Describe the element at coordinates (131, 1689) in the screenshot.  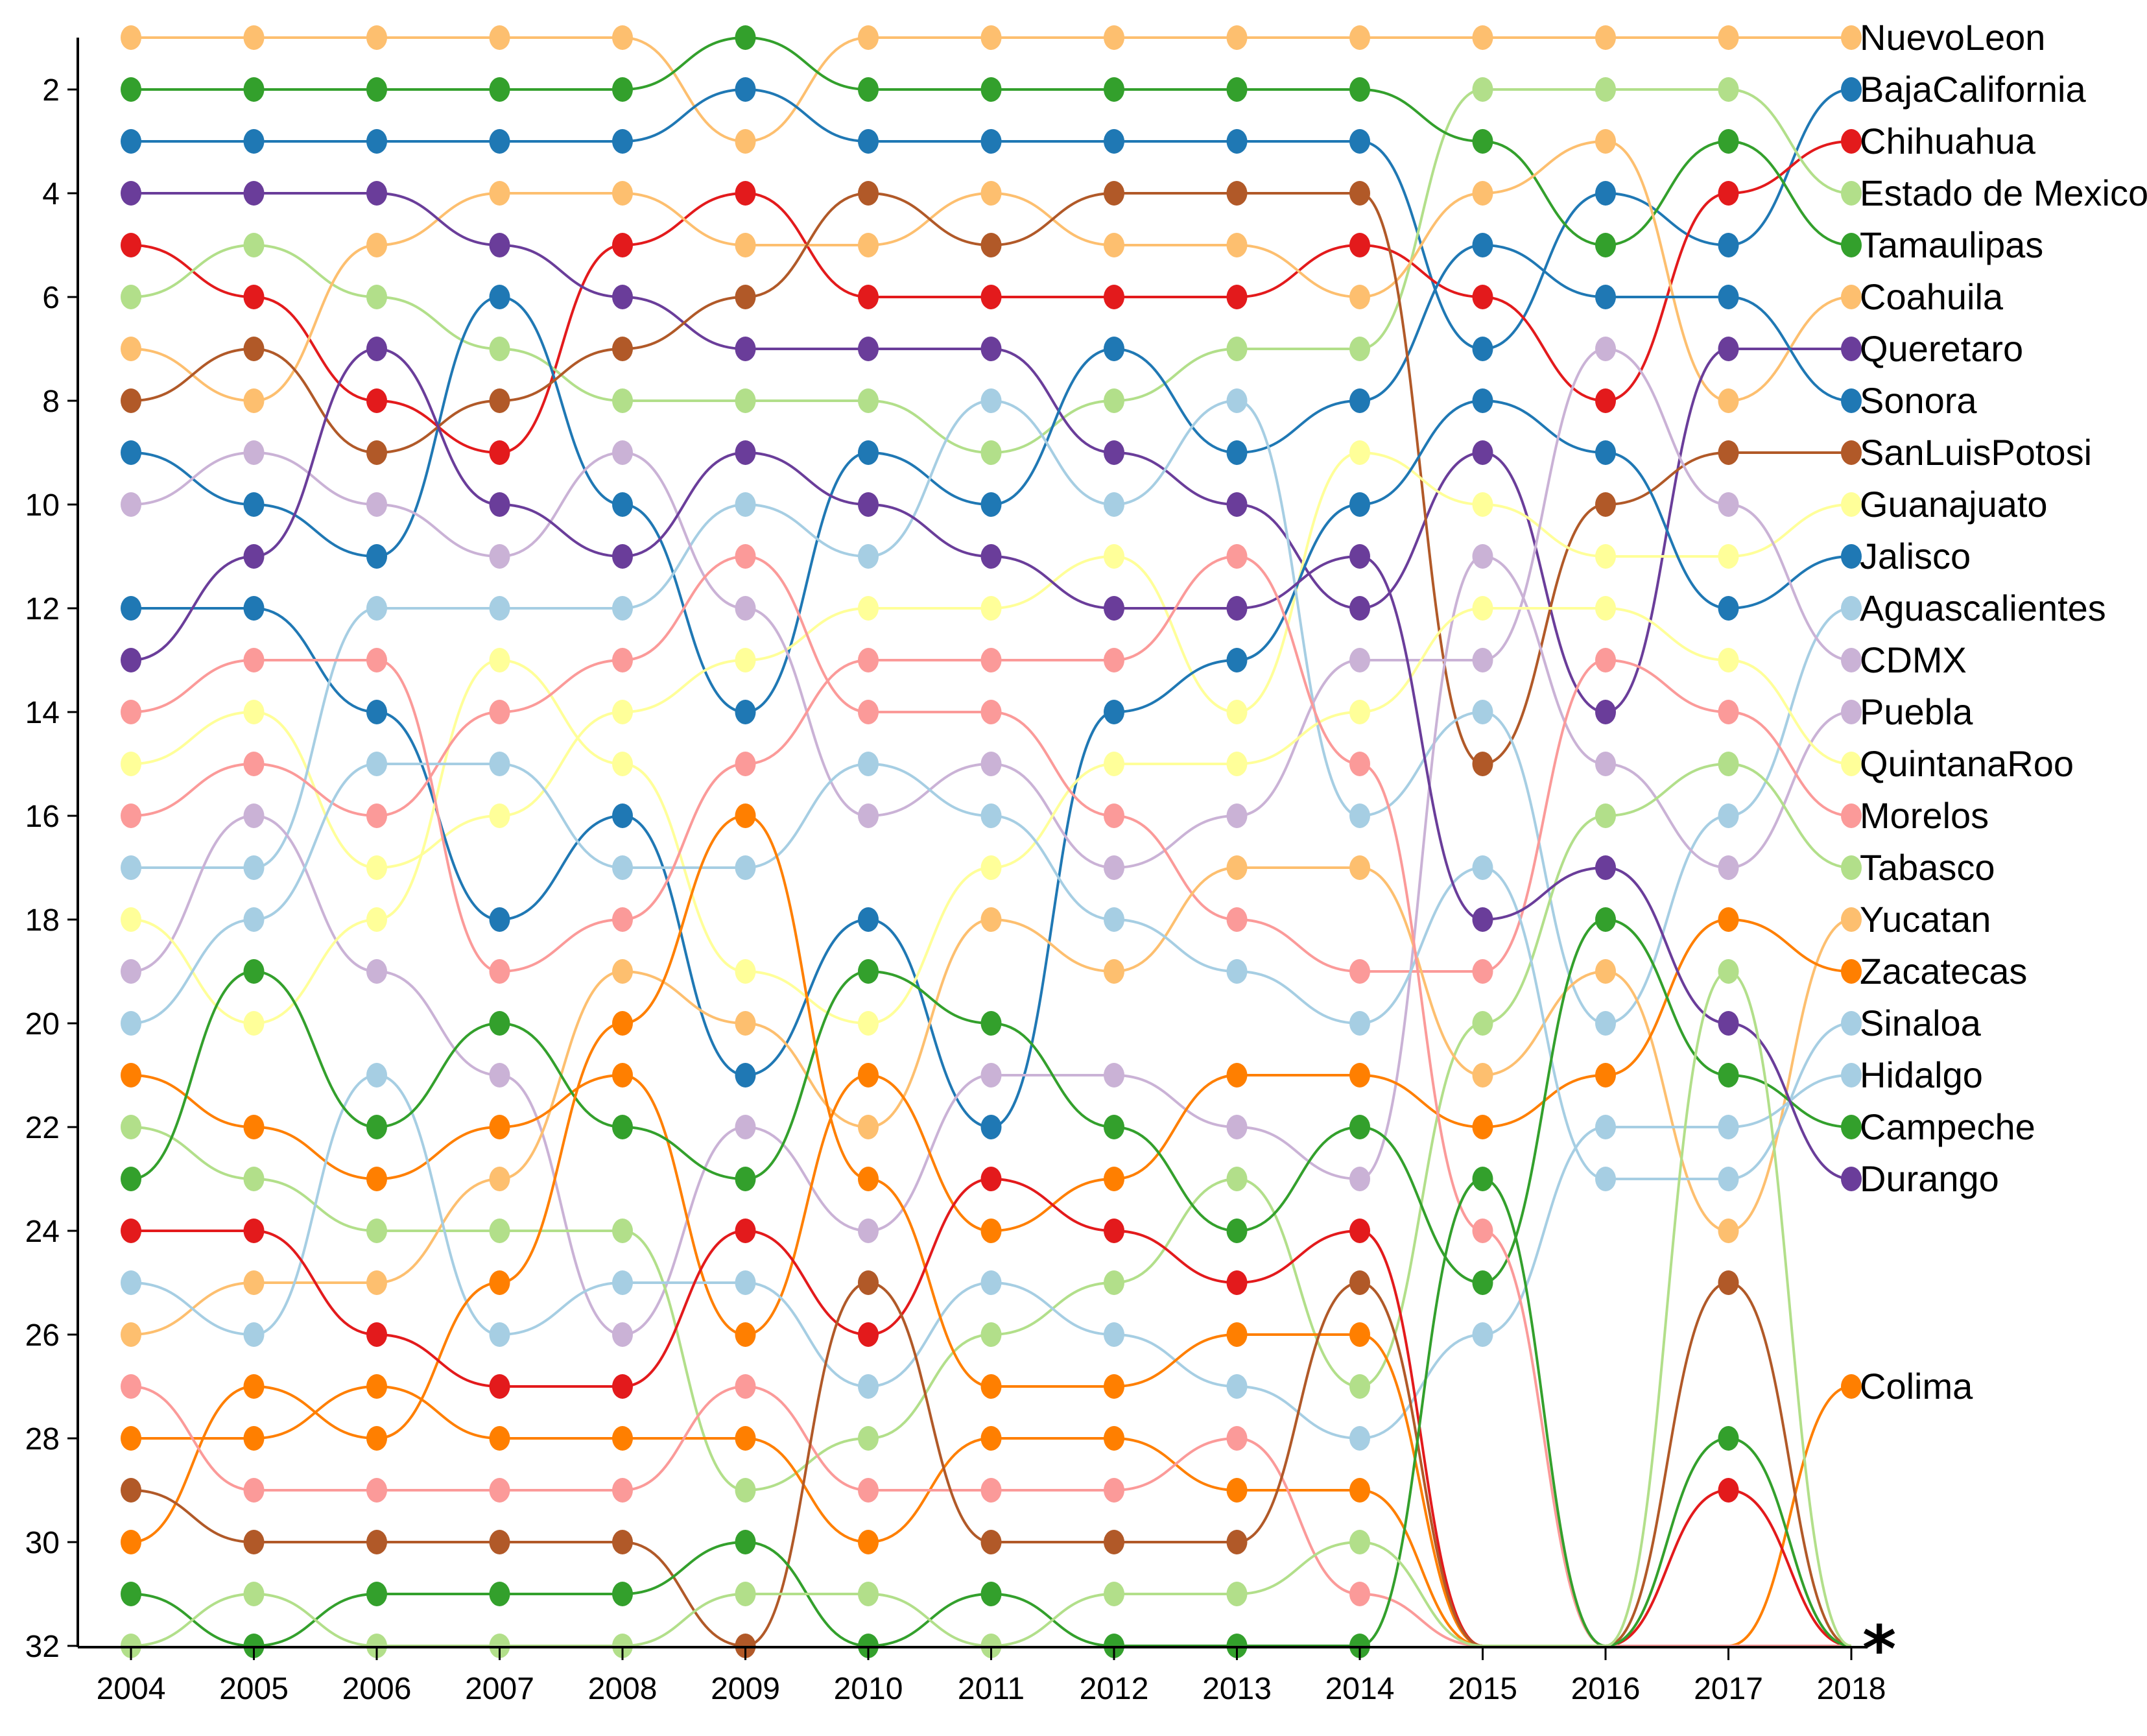
I see `x-tick-label: 2004` at that location.